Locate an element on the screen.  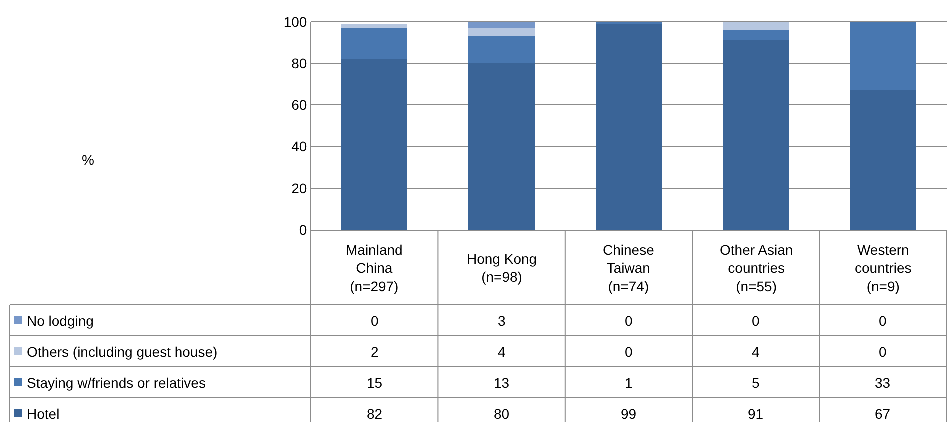
data-label: 67 is located at coordinates (883, 414).